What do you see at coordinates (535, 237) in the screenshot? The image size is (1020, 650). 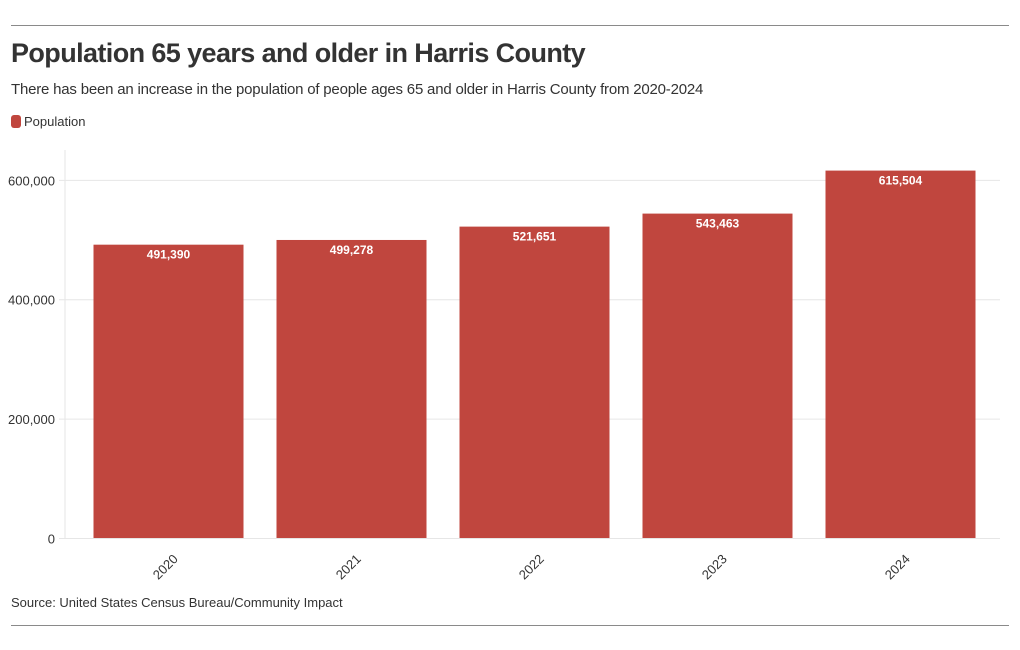 I see `bar-value-label: 521,651` at bounding box center [535, 237].